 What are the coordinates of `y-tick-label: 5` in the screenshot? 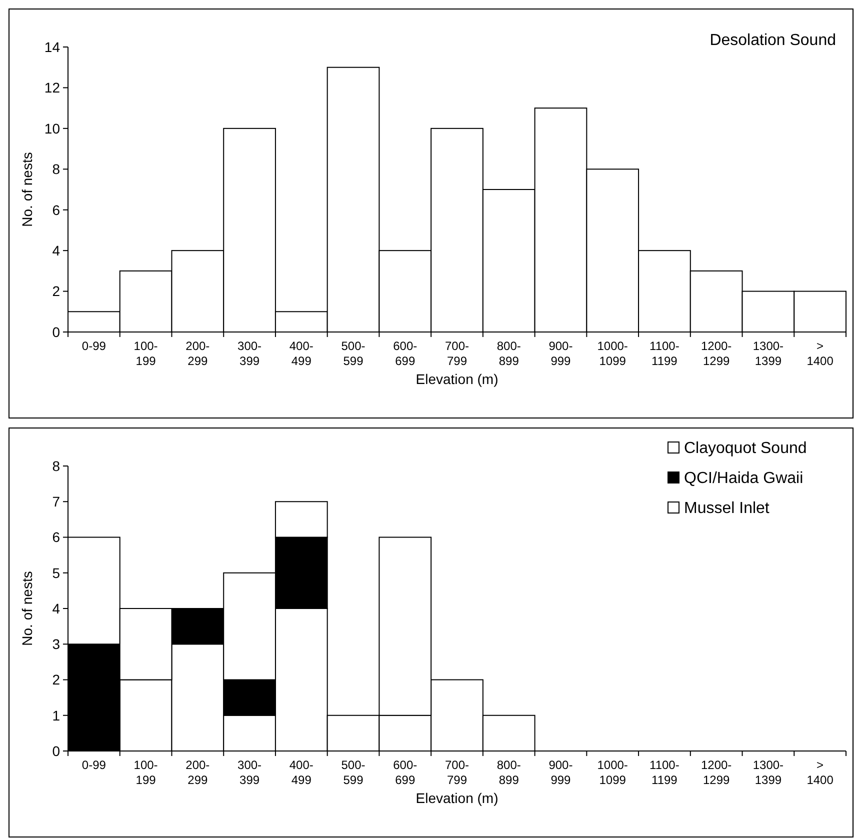 It's located at (56, 572).